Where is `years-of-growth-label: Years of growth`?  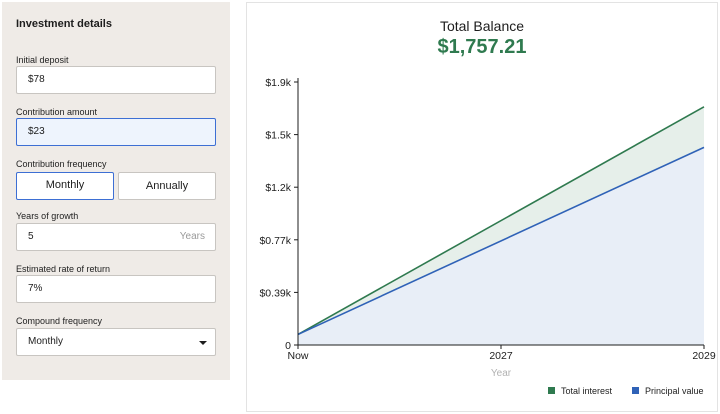 years-of-growth-label: Years of growth is located at coordinates (47, 216).